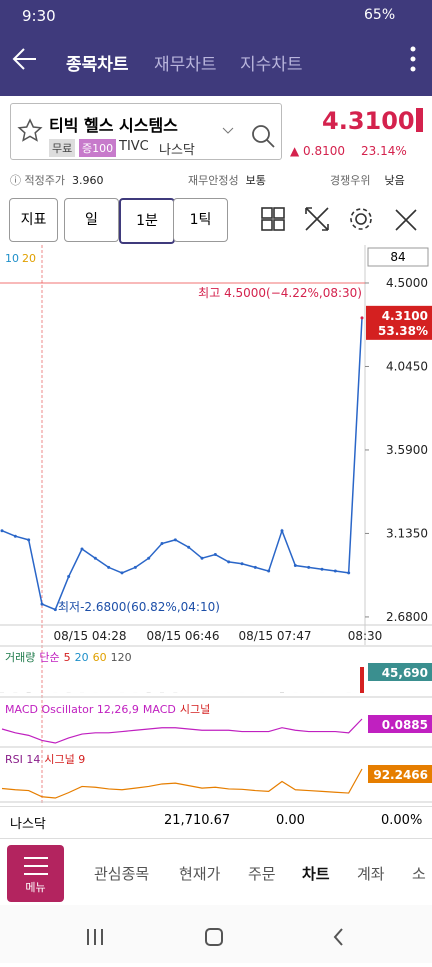 The width and height of the screenshot is (432, 967). I want to click on x-tick-label: 08/15 06:46, so click(183, 636).